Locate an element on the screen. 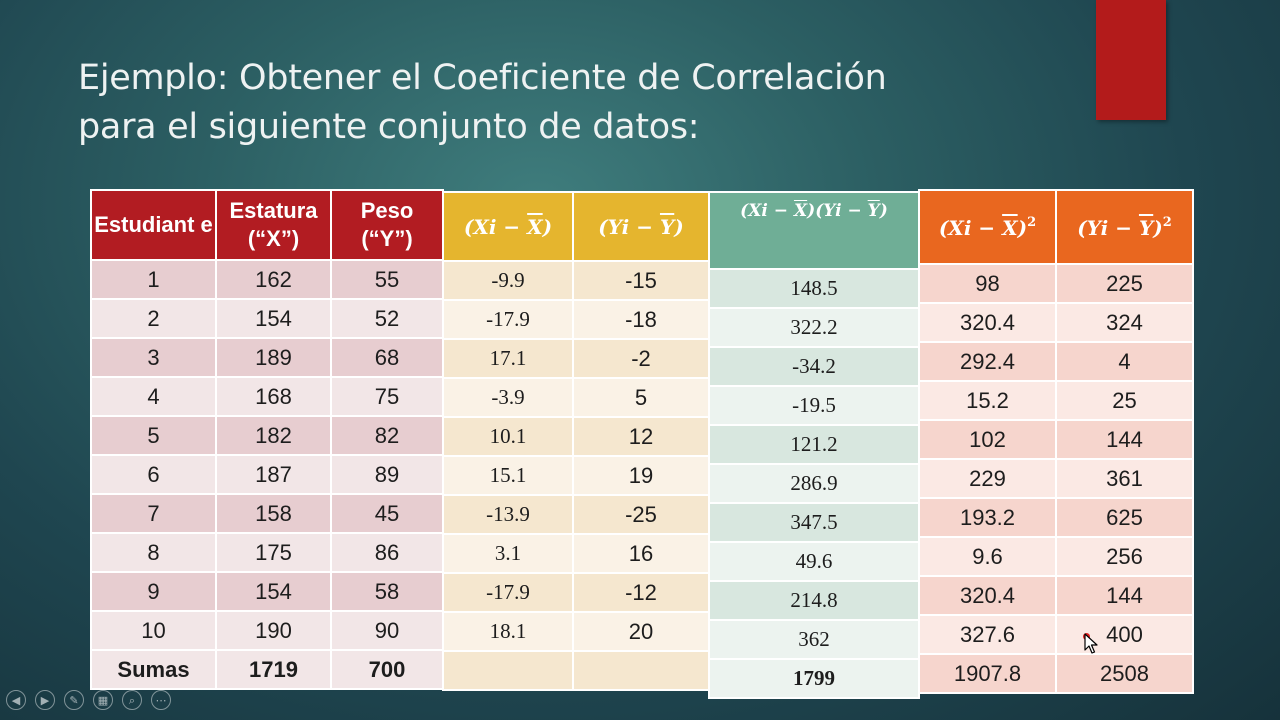  cell-product: 347.5 is located at coordinates (814, 522).